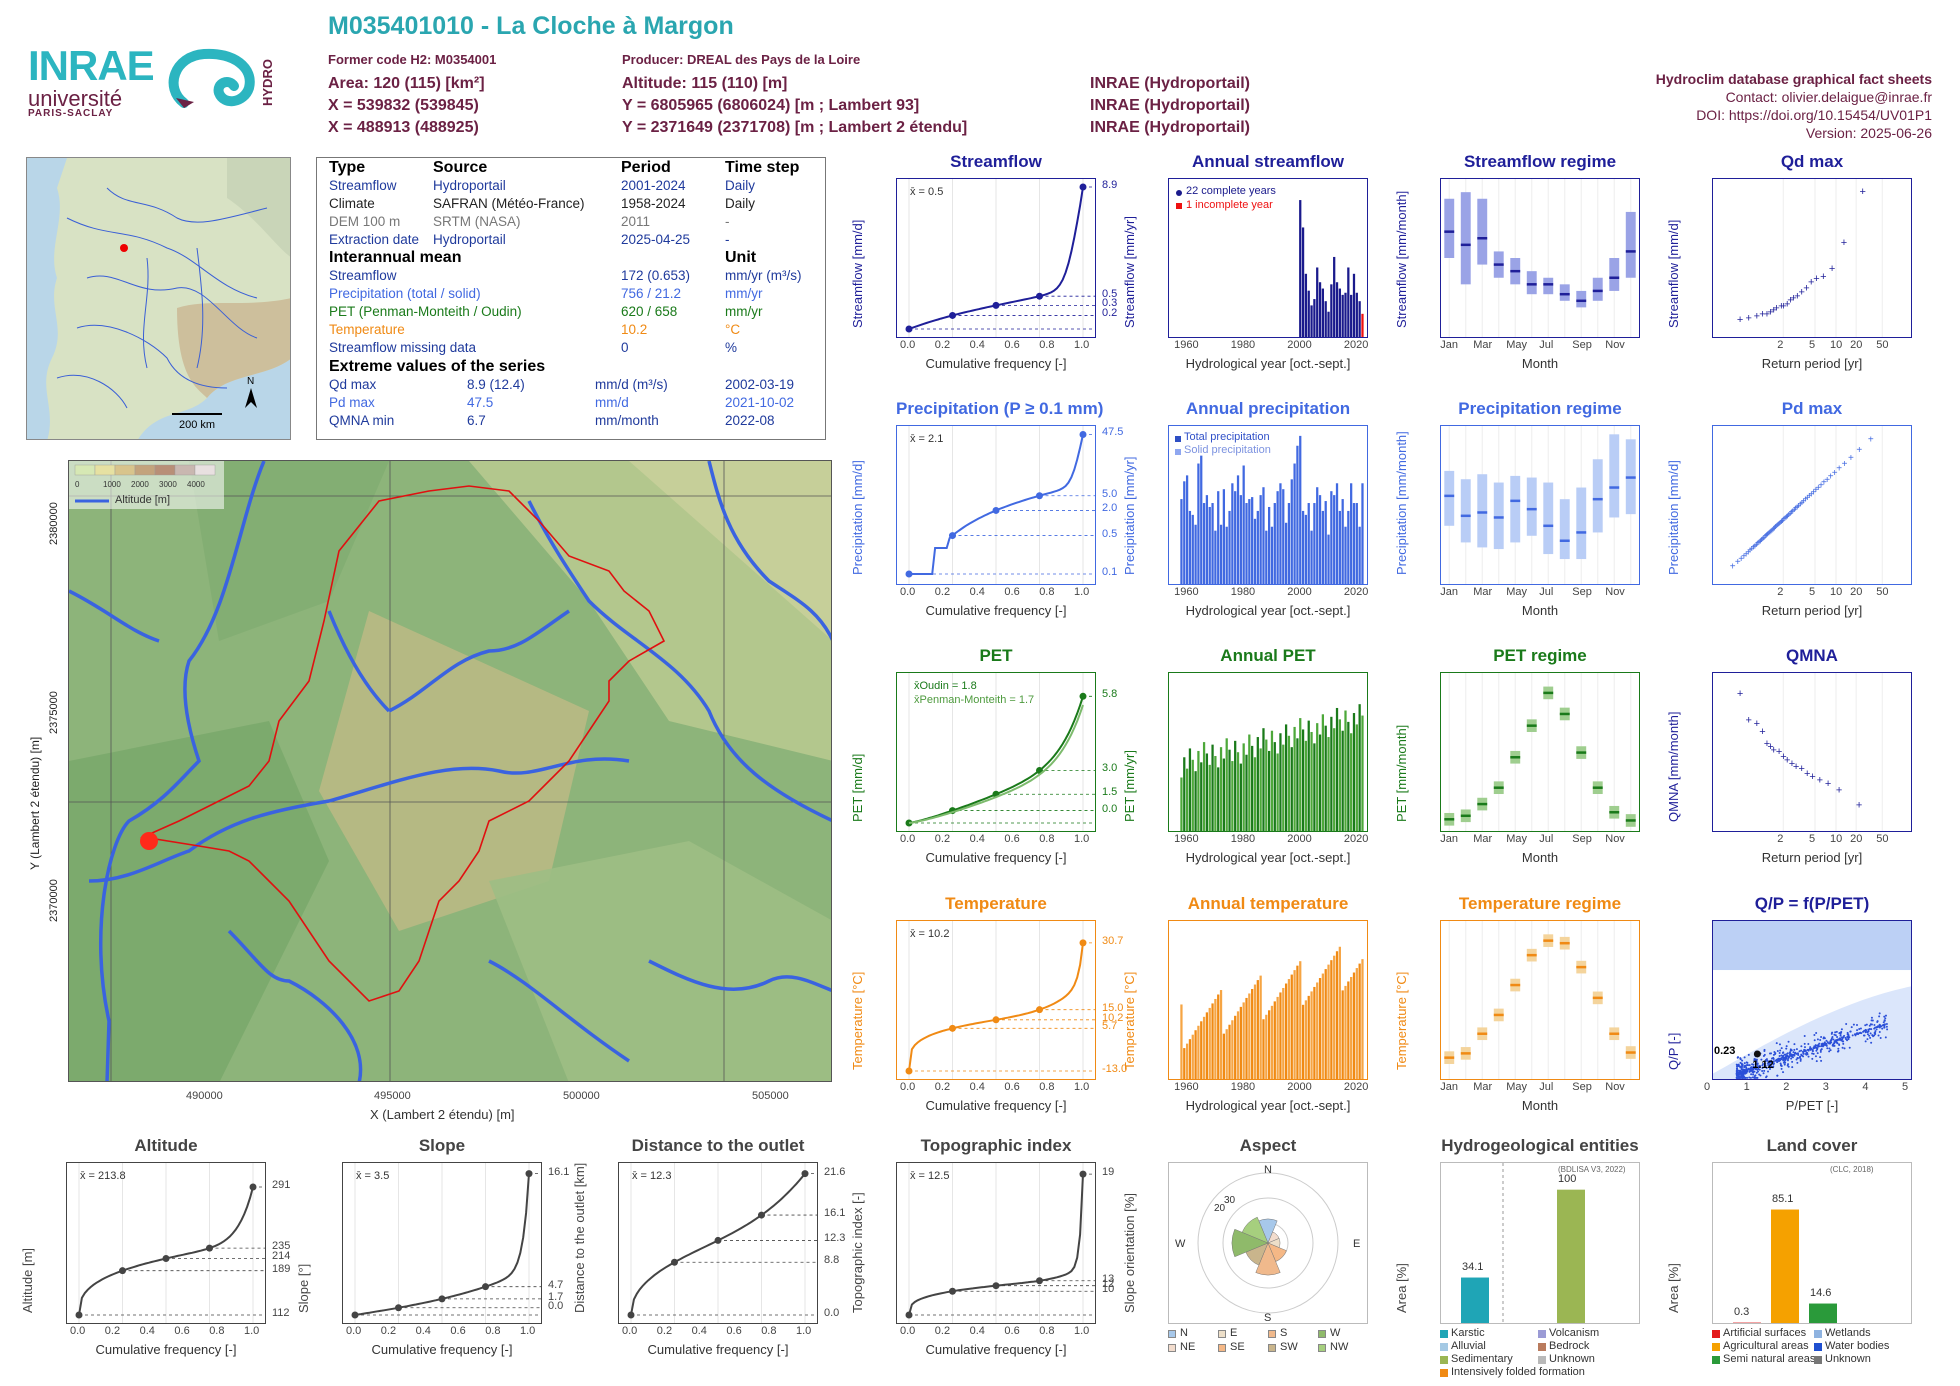 This screenshot has width=1960, height=1386. What do you see at coordinates (352, 203) in the screenshot?
I see `info-row-cell: Climate` at bounding box center [352, 203].